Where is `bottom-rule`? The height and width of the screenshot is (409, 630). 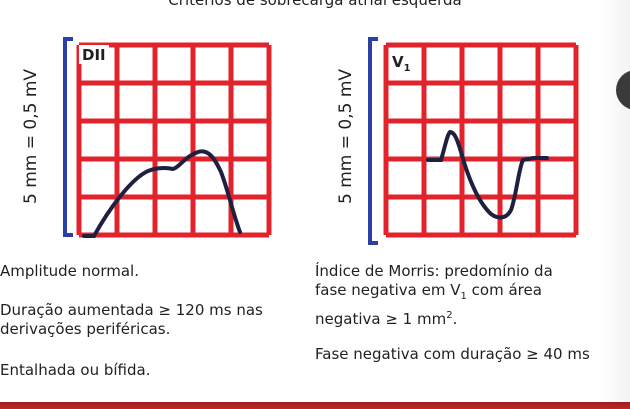
bottom-rule is located at coordinates (315, 405).